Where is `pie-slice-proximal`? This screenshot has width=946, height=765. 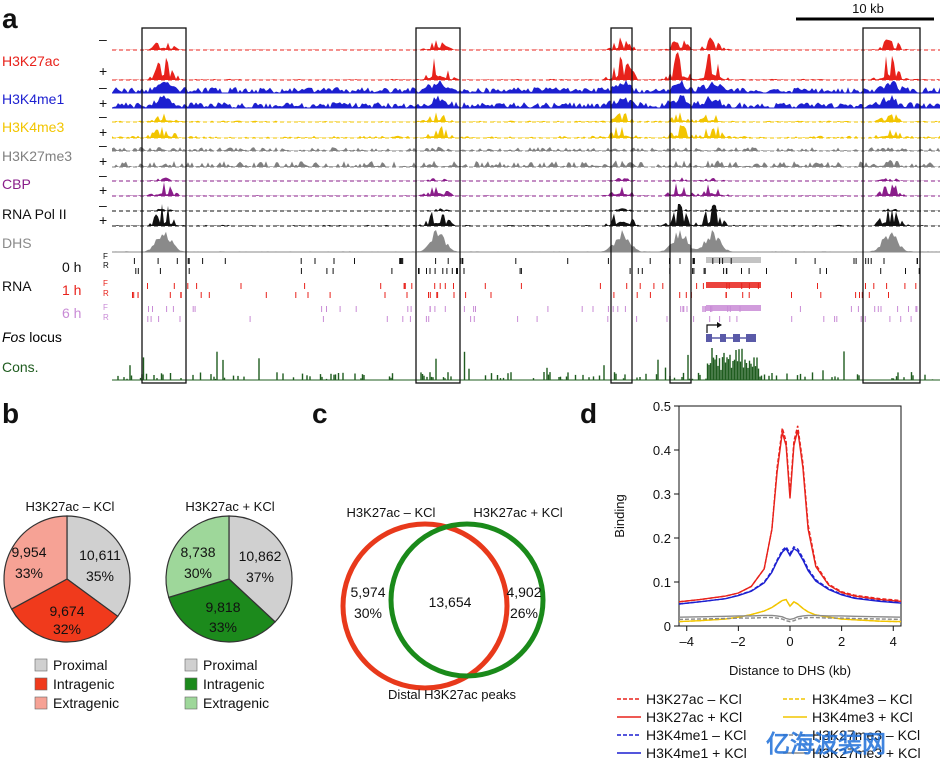 pie-slice-proximal is located at coordinates (260, 569).